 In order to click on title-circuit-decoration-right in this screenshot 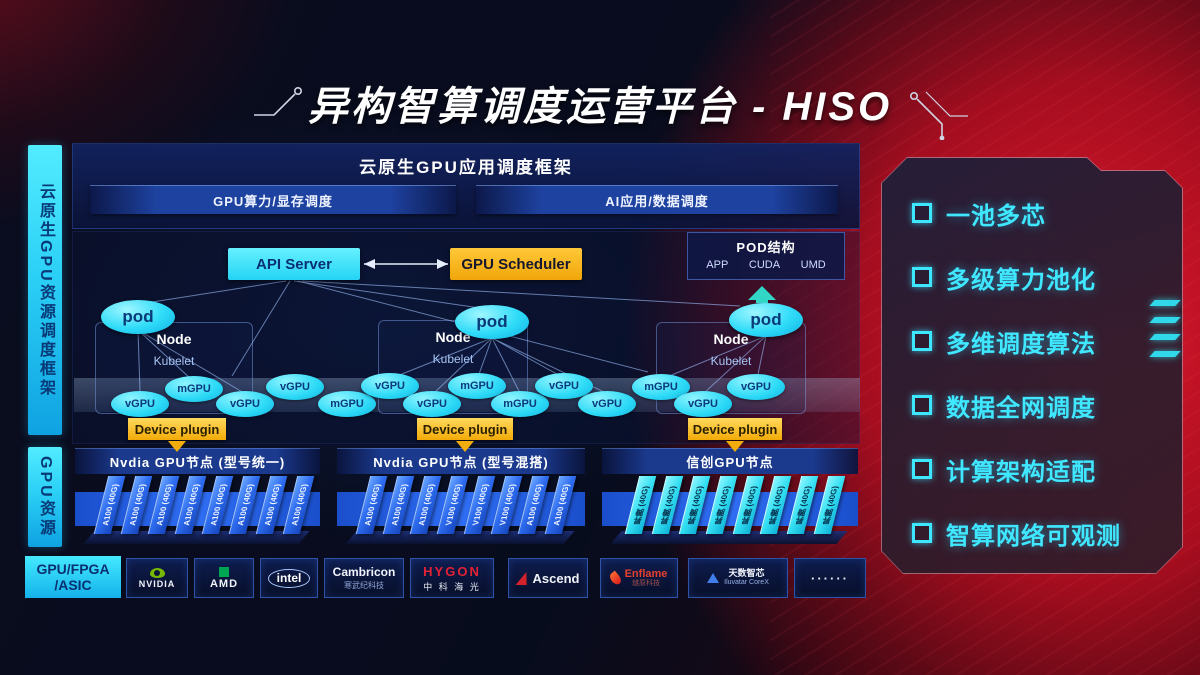, I will do `click(939, 115)`.